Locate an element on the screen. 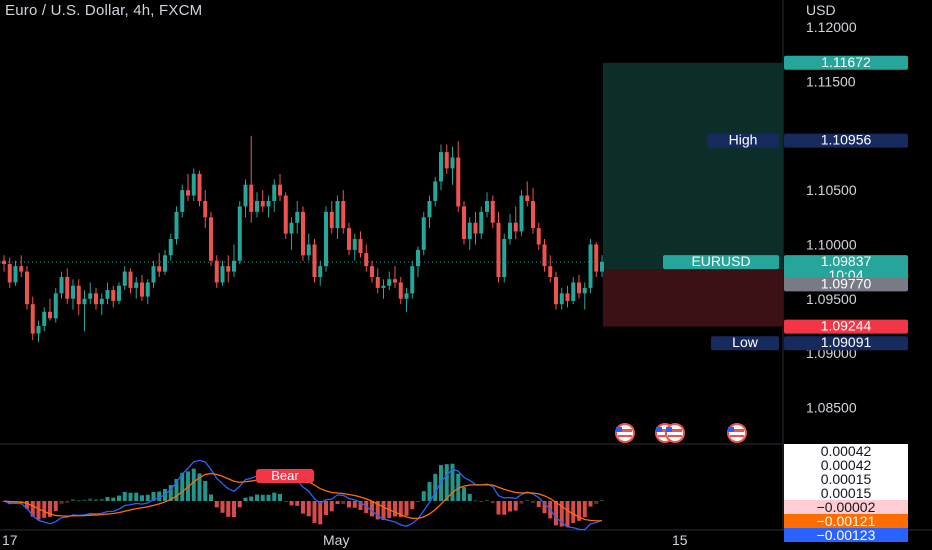 Image resolution: width=932 pixels, height=550 pixels. y-tick-label: 1.09500 is located at coordinates (831, 299).